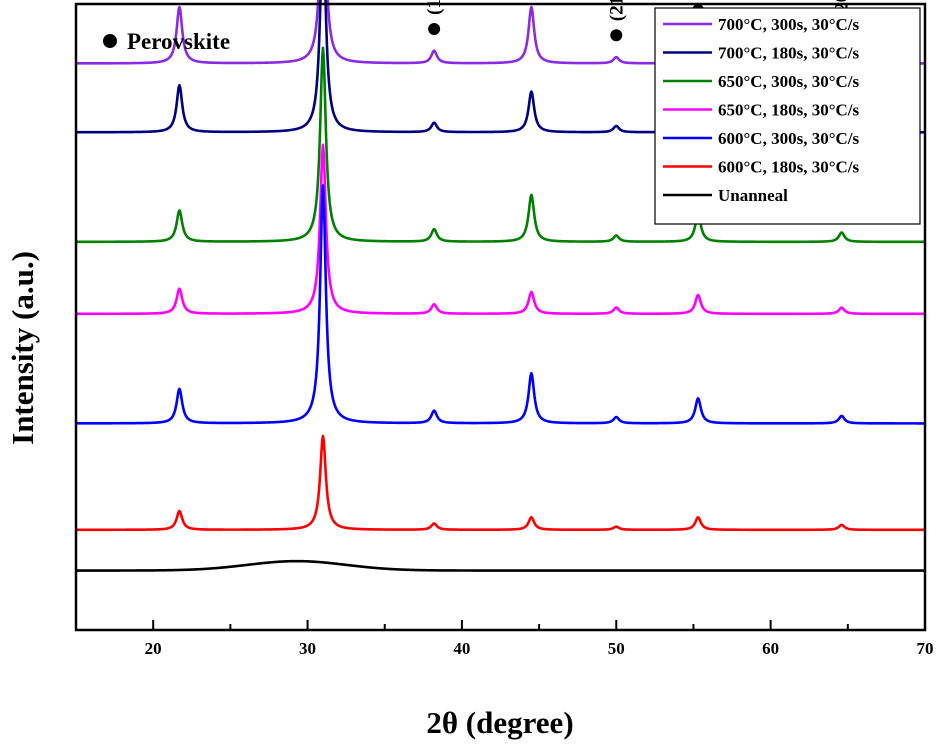 This screenshot has width=940, height=750. What do you see at coordinates (22, 348) in the screenshot?
I see `y-axis-title: Intensity (a.u.)` at bounding box center [22, 348].